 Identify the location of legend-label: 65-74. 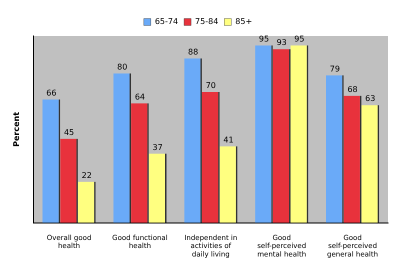
(166, 21).